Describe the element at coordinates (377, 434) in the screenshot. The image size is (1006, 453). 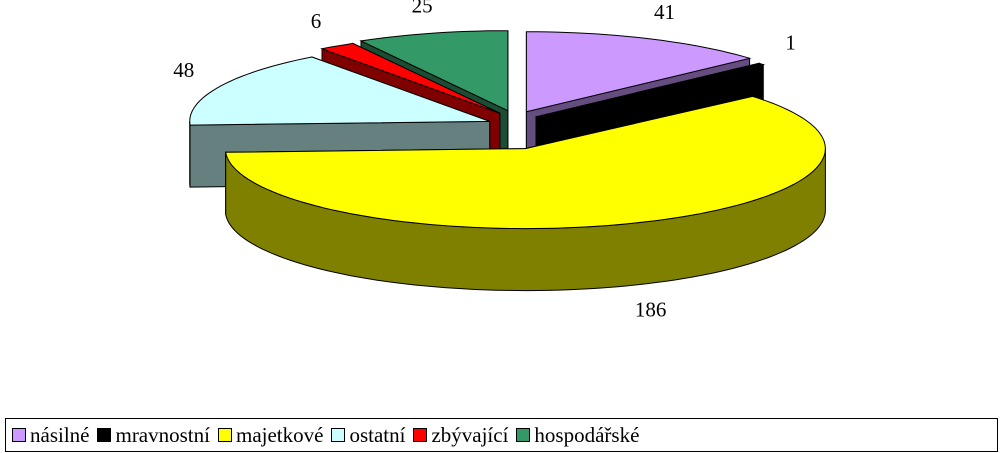
I see `legend-label: ostatní` at that location.